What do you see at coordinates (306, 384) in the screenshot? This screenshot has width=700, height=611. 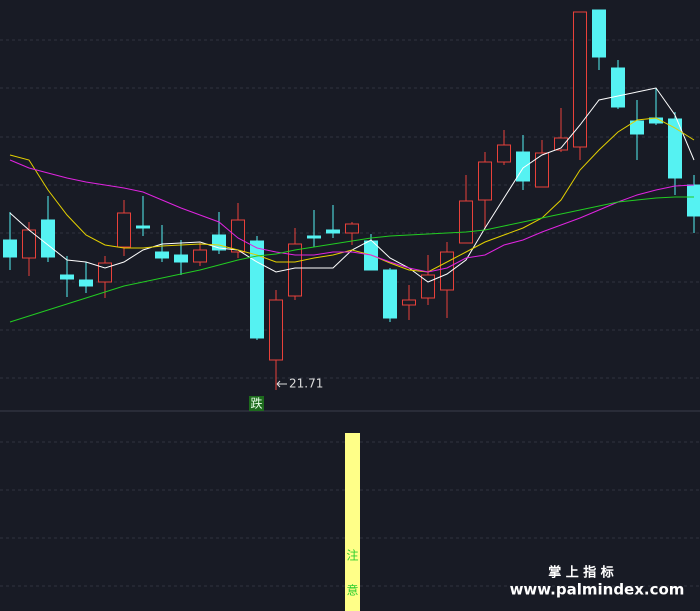 I see `low-annotation: 21.71` at bounding box center [306, 384].